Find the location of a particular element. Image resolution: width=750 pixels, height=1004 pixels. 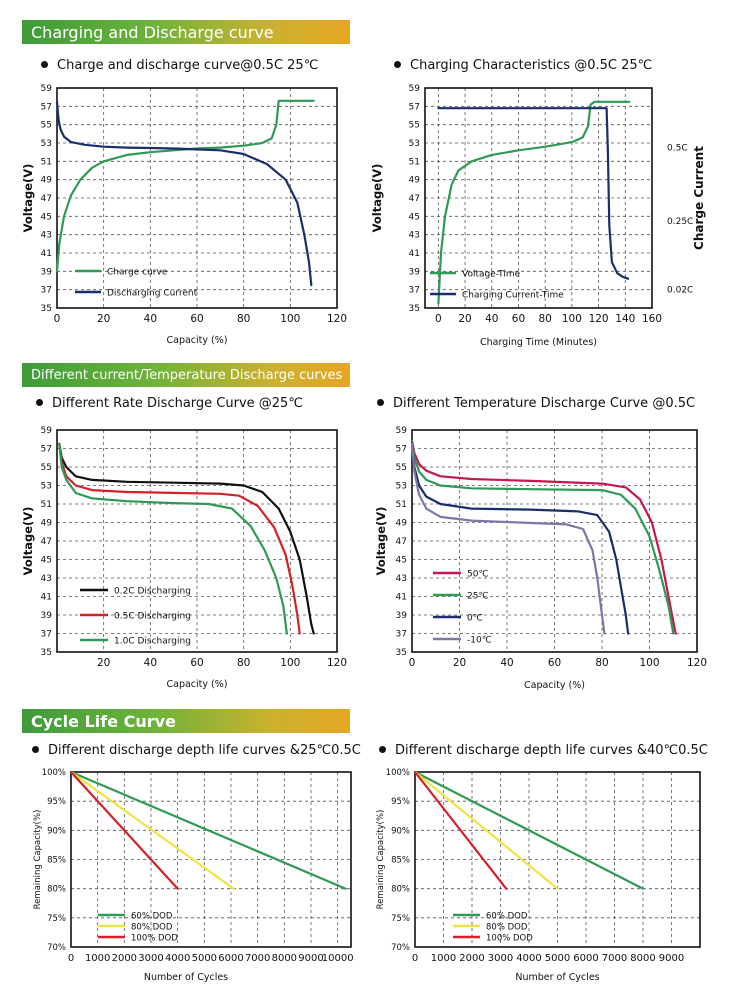

x-tick-label: 6000 is located at coordinates (585, 958).